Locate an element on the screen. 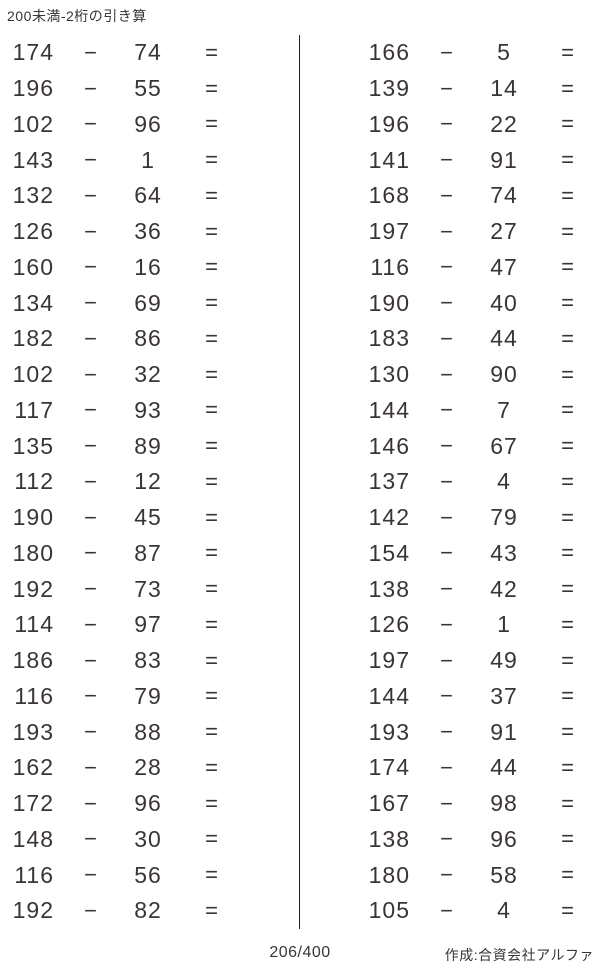 The height and width of the screenshot is (967, 600). minuend: 132 is located at coordinates (33, 195).